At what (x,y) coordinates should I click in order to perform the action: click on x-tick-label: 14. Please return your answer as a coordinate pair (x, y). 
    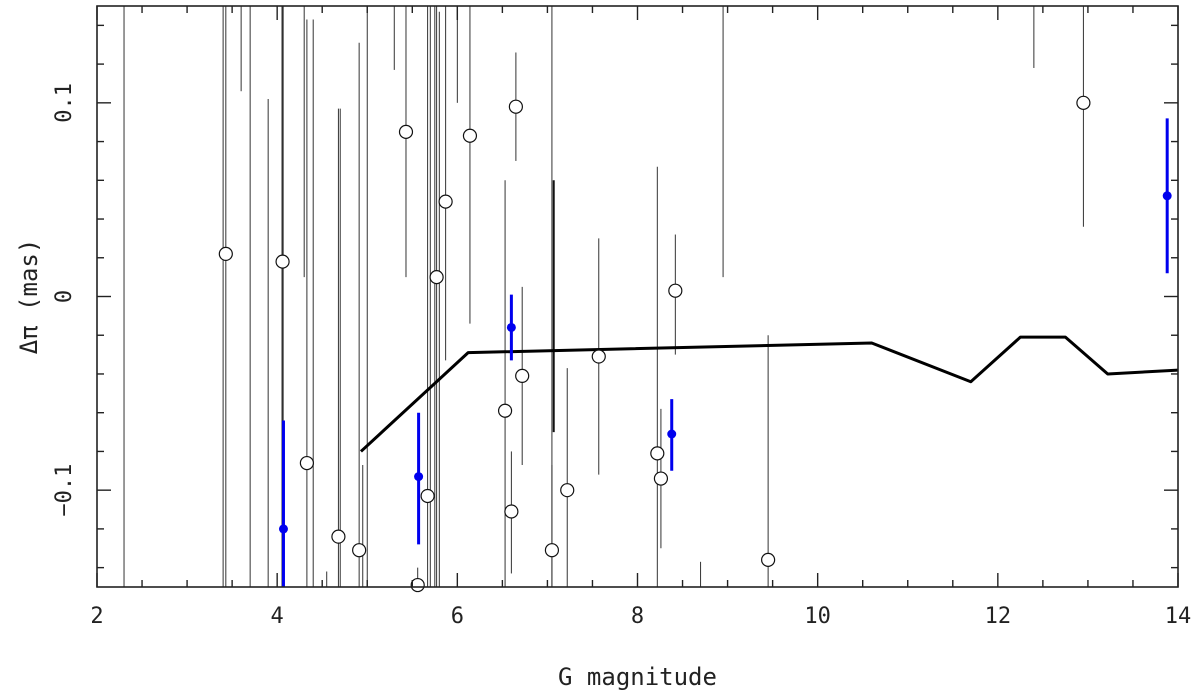
    Looking at the image, I should click on (1178, 616).